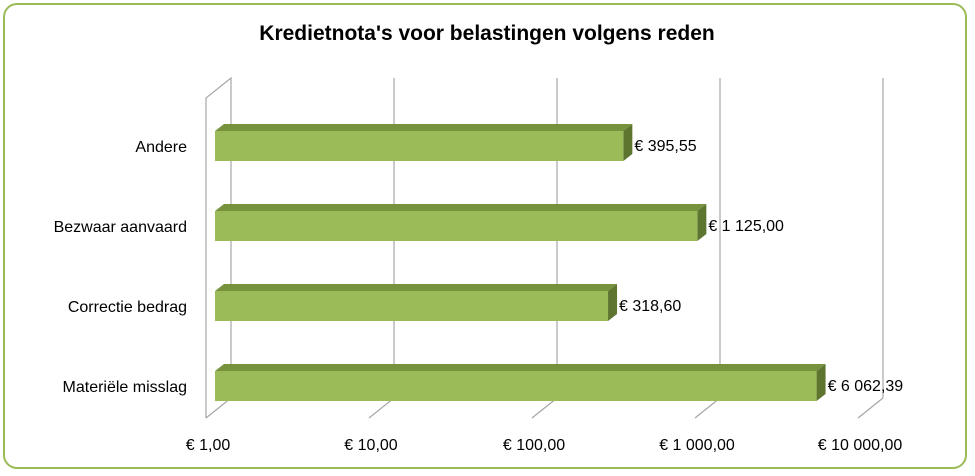 The image size is (975, 476). I want to click on category-label: Materiële misslag, so click(125, 387).